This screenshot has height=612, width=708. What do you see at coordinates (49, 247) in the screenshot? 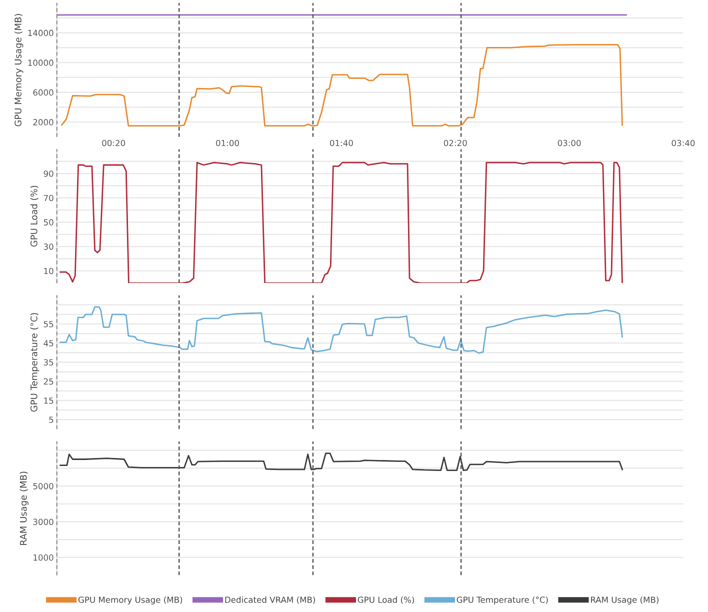
I see `y-tick-label: 30` at bounding box center [49, 247].